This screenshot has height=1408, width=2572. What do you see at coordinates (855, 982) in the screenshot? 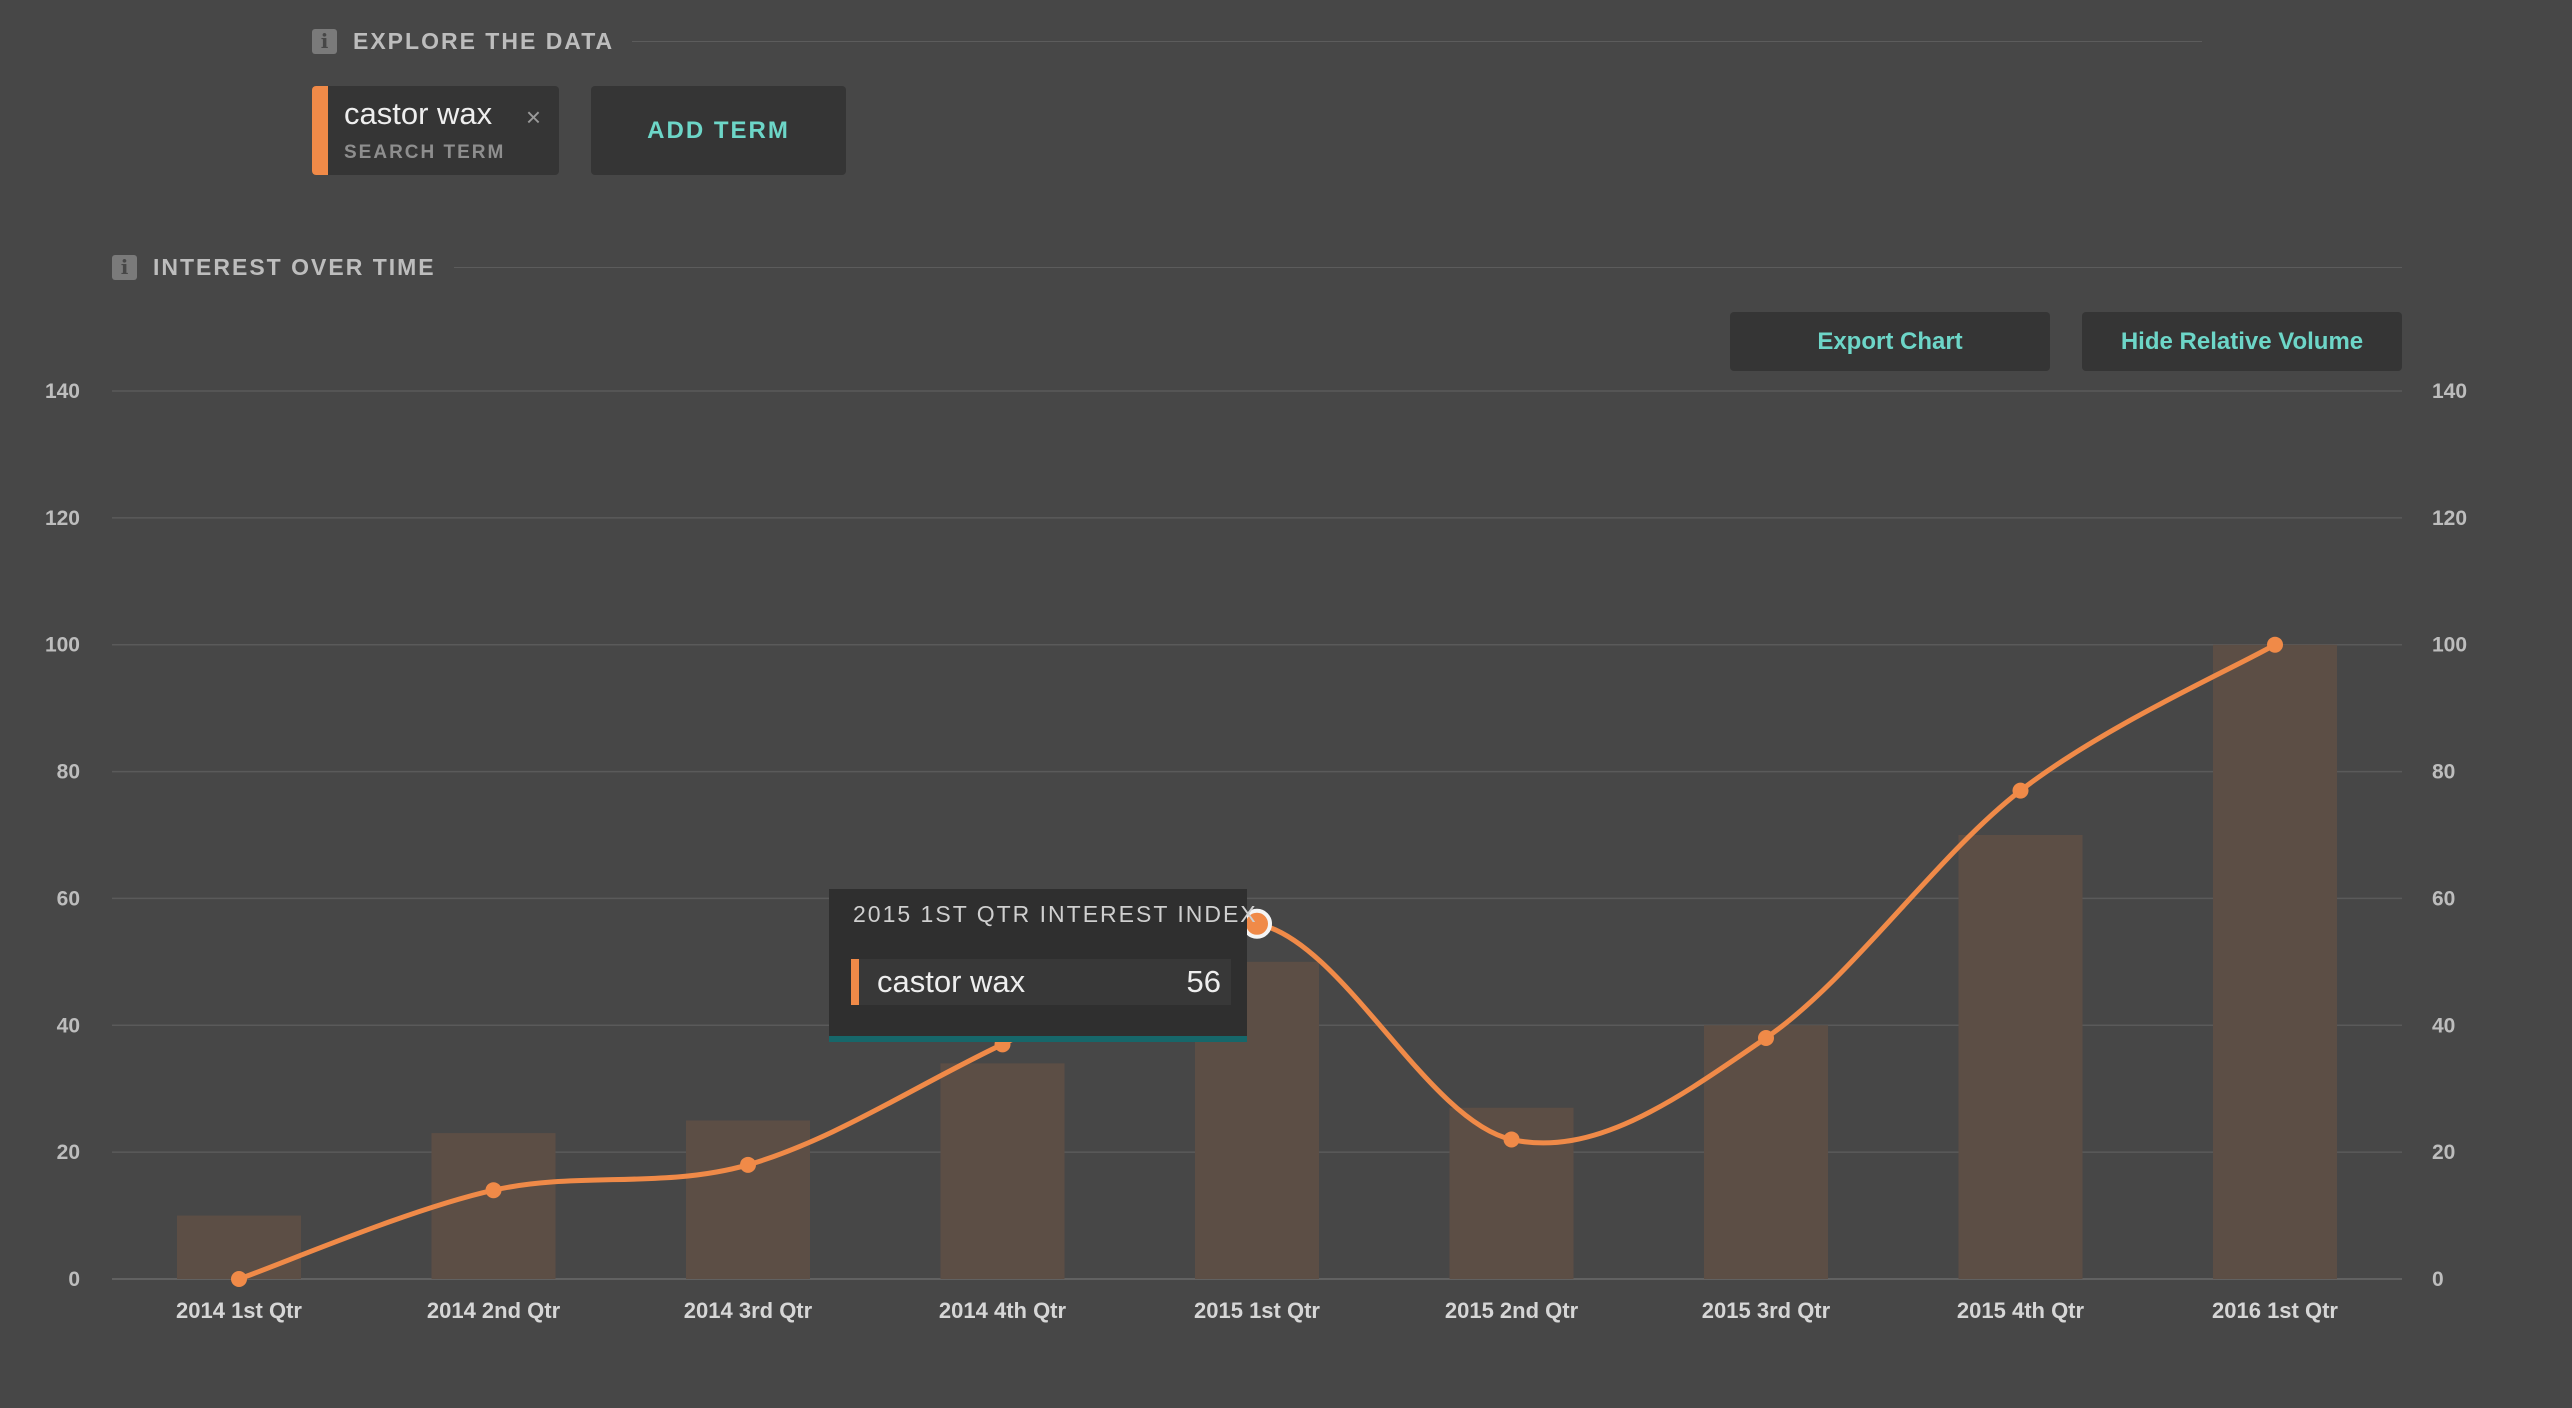
I see `tooltip-series-swatch` at bounding box center [855, 982].